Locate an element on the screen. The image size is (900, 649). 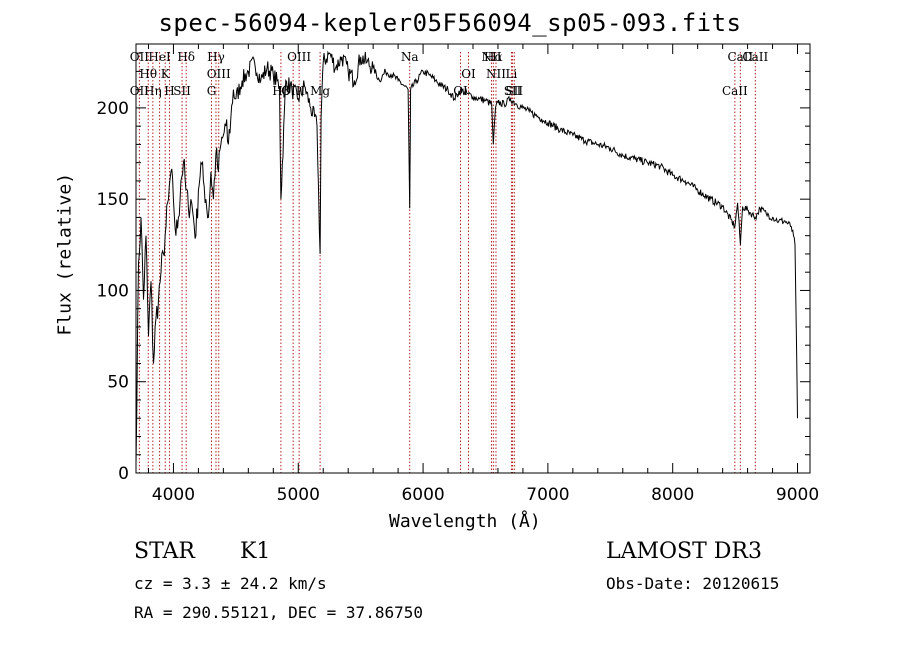
y-tick-label: 200 is located at coordinates (113, 109).